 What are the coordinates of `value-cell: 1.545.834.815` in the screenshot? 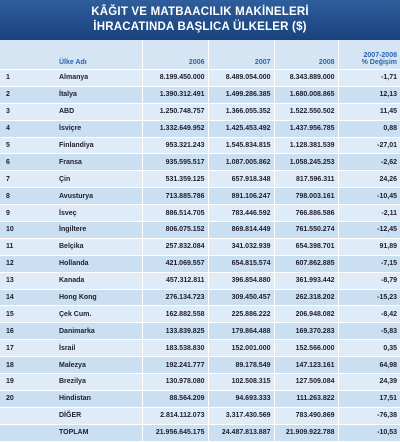 It's located at (240, 146).